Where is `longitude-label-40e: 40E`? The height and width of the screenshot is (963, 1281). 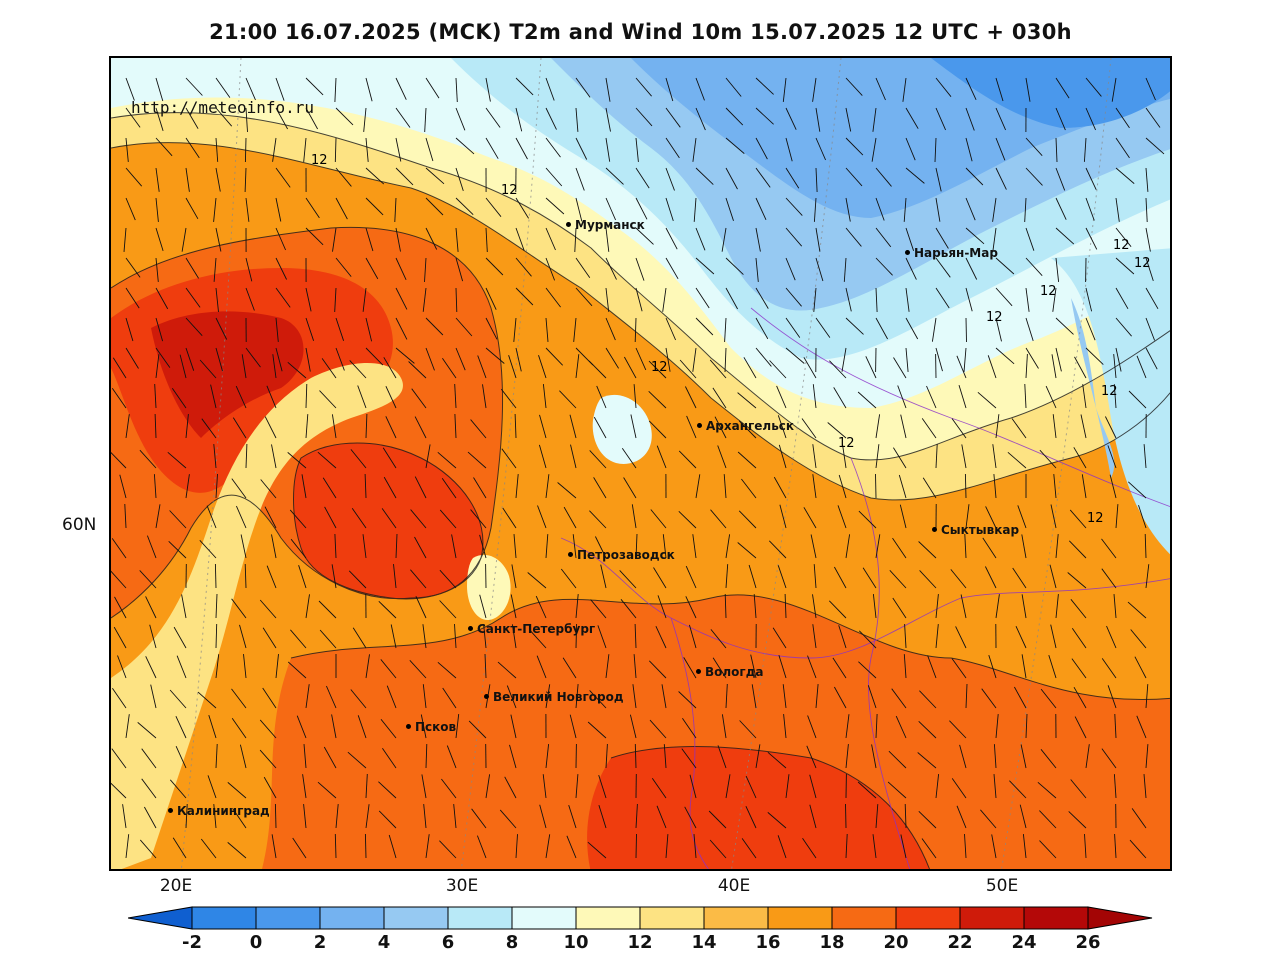
longitude-label-40e: 40E is located at coordinates (734, 886).